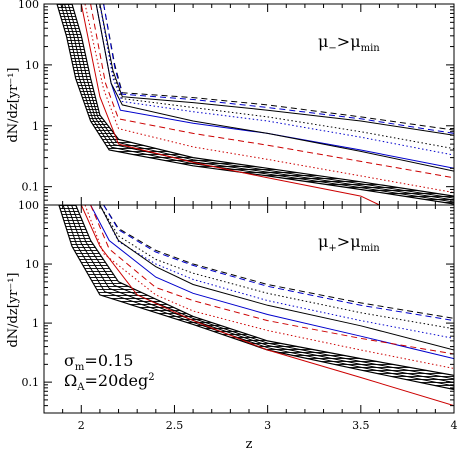 Image resolution: width=458 pixels, height=453 pixels. What do you see at coordinates (151, 377) in the screenshot?
I see `omega-sup: 2` at bounding box center [151, 377].